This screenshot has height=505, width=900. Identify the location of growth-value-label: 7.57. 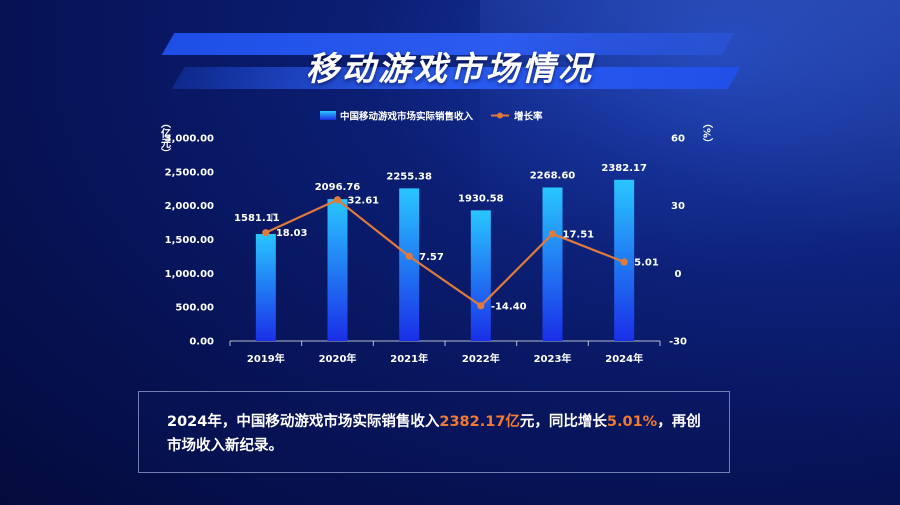
(431, 257).